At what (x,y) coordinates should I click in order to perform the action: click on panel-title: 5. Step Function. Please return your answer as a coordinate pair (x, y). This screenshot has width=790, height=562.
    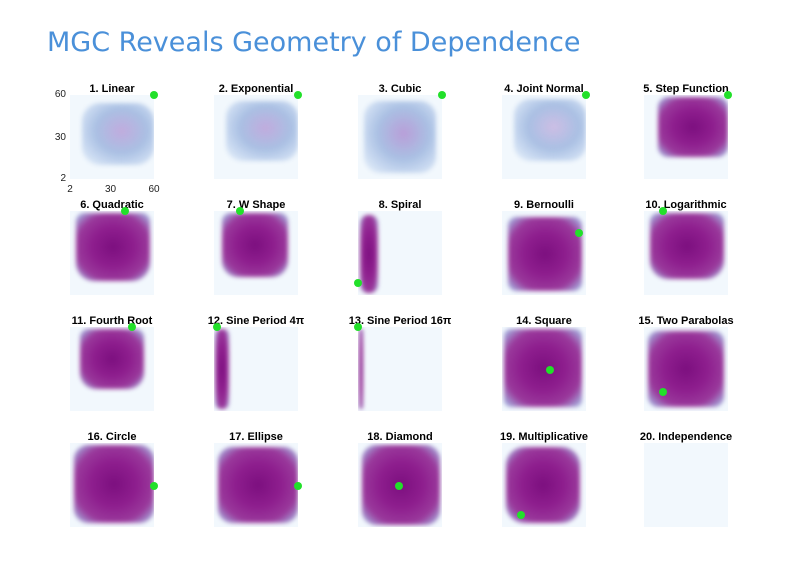
    Looking at the image, I should click on (686, 89).